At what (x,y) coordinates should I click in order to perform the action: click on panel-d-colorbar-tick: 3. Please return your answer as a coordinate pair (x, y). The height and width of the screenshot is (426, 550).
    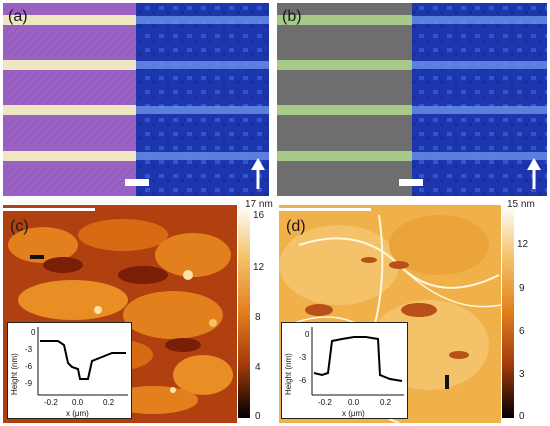
    Looking at the image, I should click on (522, 374).